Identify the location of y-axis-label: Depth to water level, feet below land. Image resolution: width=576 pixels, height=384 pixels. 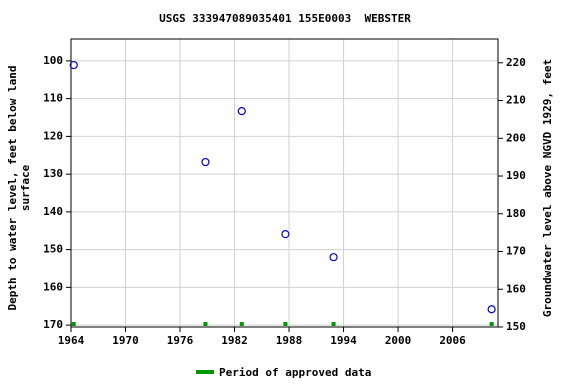
(12, 187).